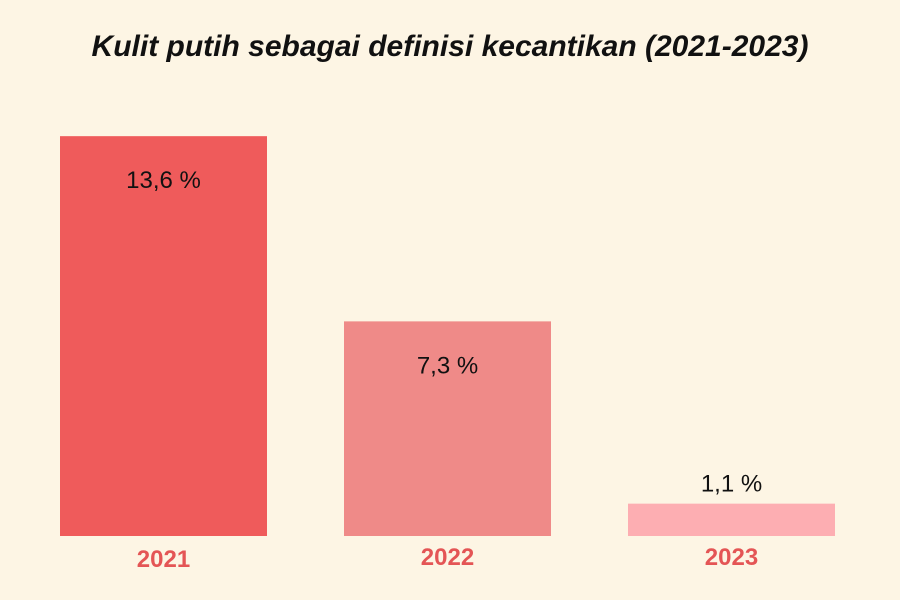  I want to click on category-label-2022: 2022, so click(447, 557).